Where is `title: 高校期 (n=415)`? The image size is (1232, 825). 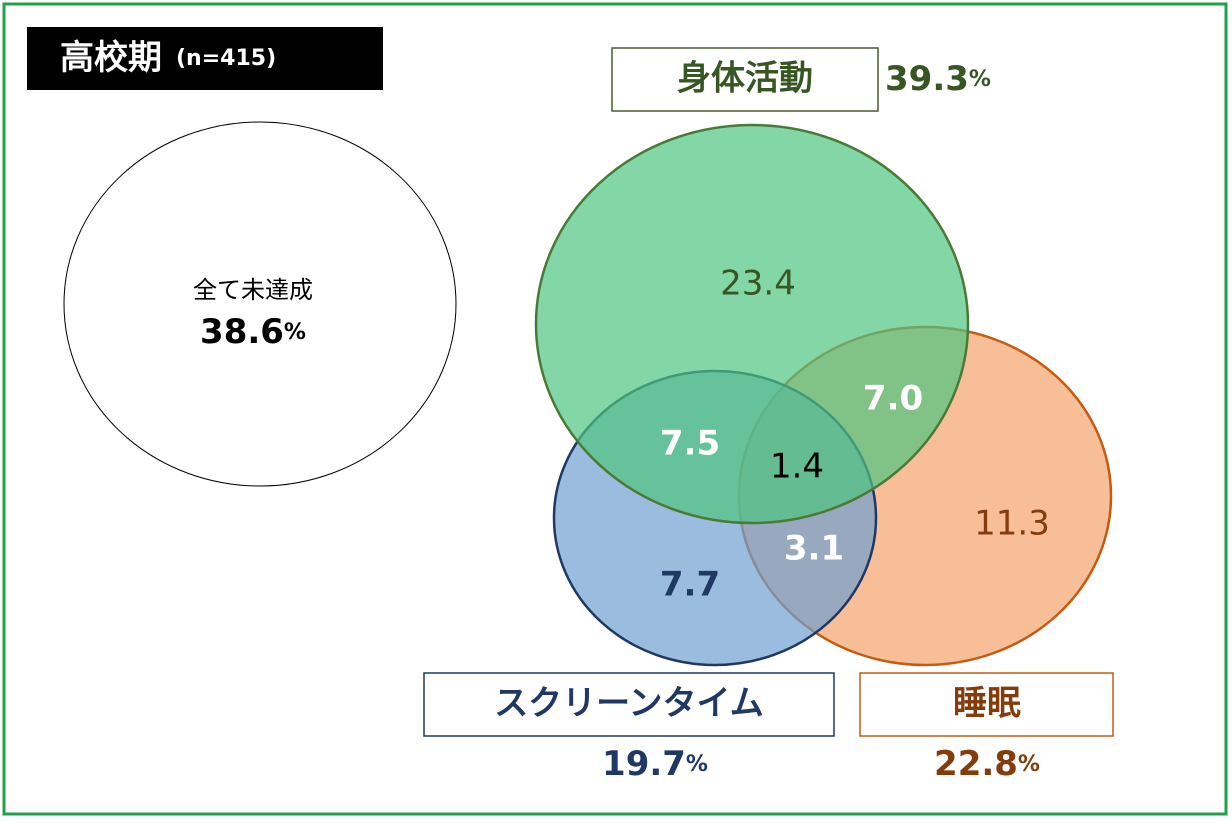 title: 高校期 (n=415) is located at coordinates (168, 58).